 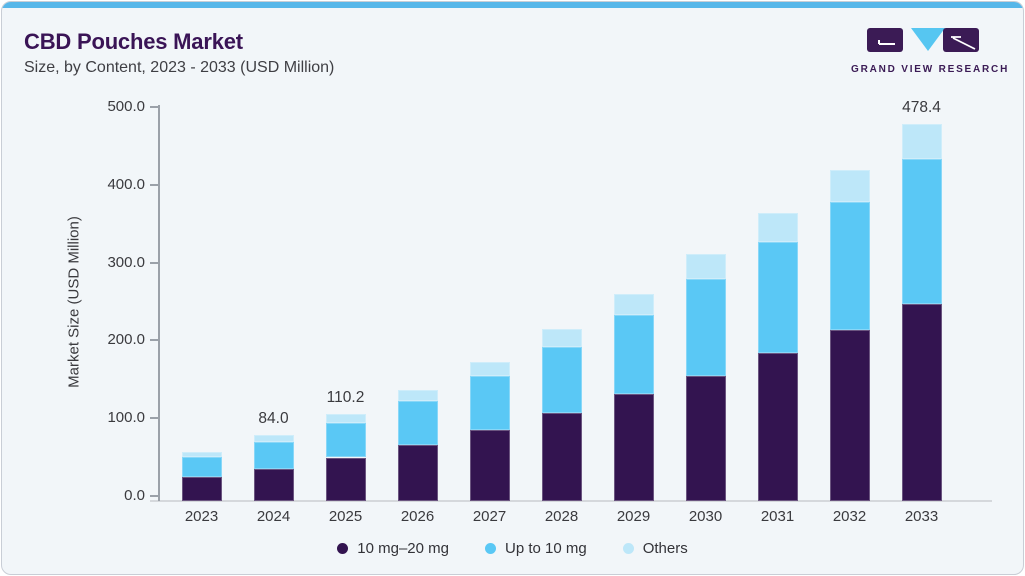 What do you see at coordinates (345, 398) in the screenshot?
I see `bar-total-label: 110.2` at bounding box center [345, 398].